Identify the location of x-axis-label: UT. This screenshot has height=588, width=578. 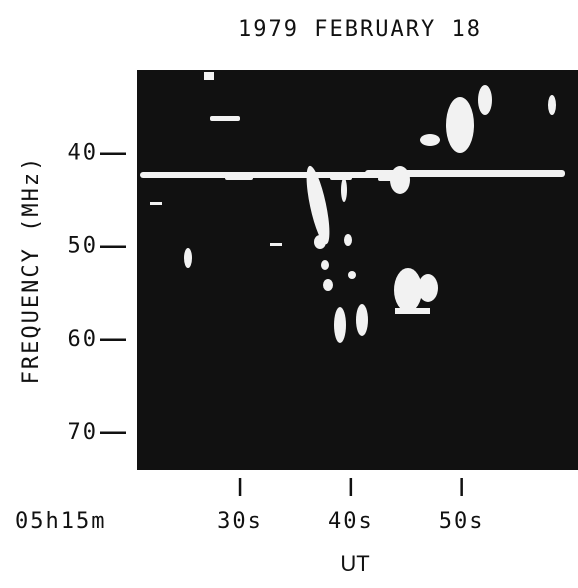
(354, 563).